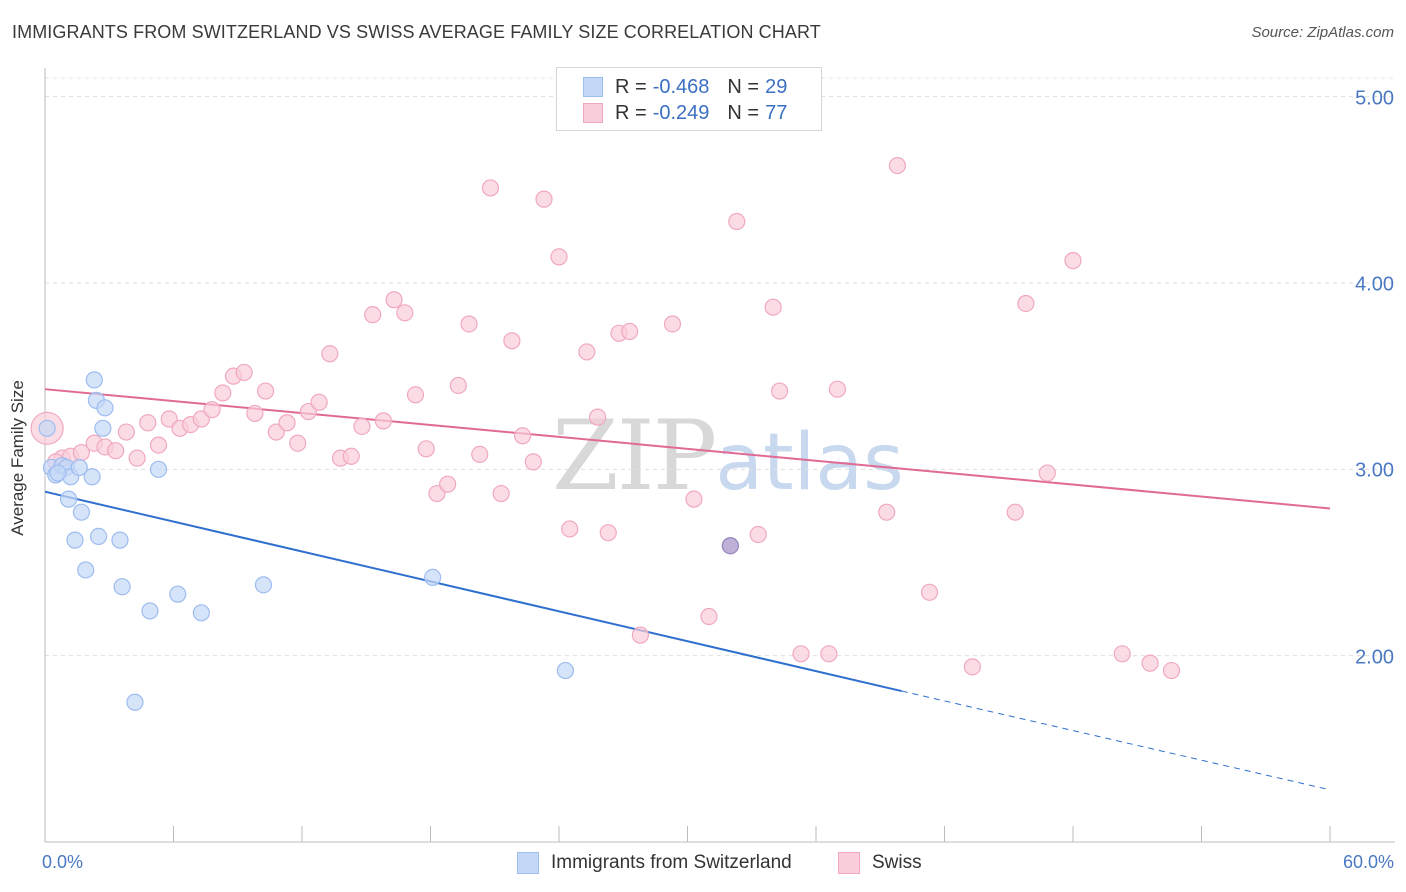  What do you see at coordinates (1374, 98) in the screenshot?
I see `y-tick-label: 5.00` at bounding box center [1374, 98].